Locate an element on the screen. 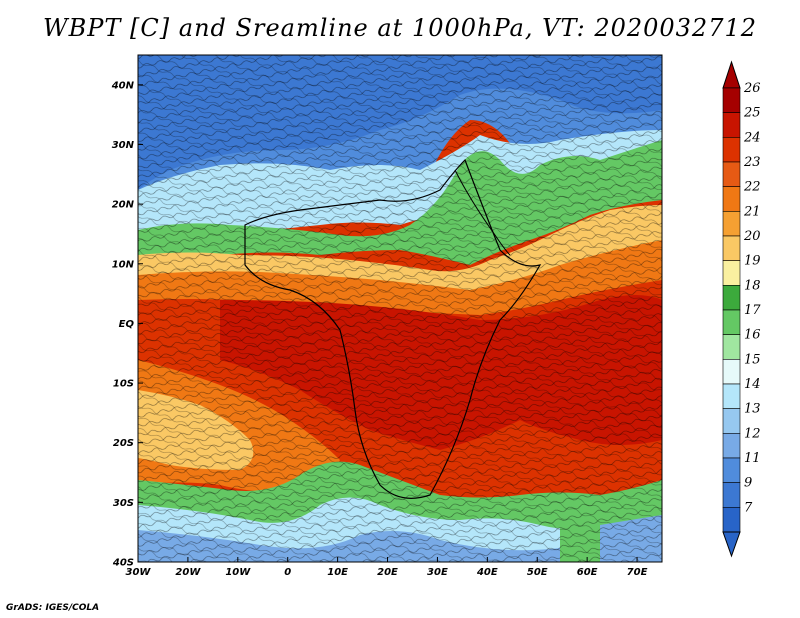 Image resolution: width=800 pixels, height=618 pixels. lon-label: 20W is located at coordinates (188, 572).